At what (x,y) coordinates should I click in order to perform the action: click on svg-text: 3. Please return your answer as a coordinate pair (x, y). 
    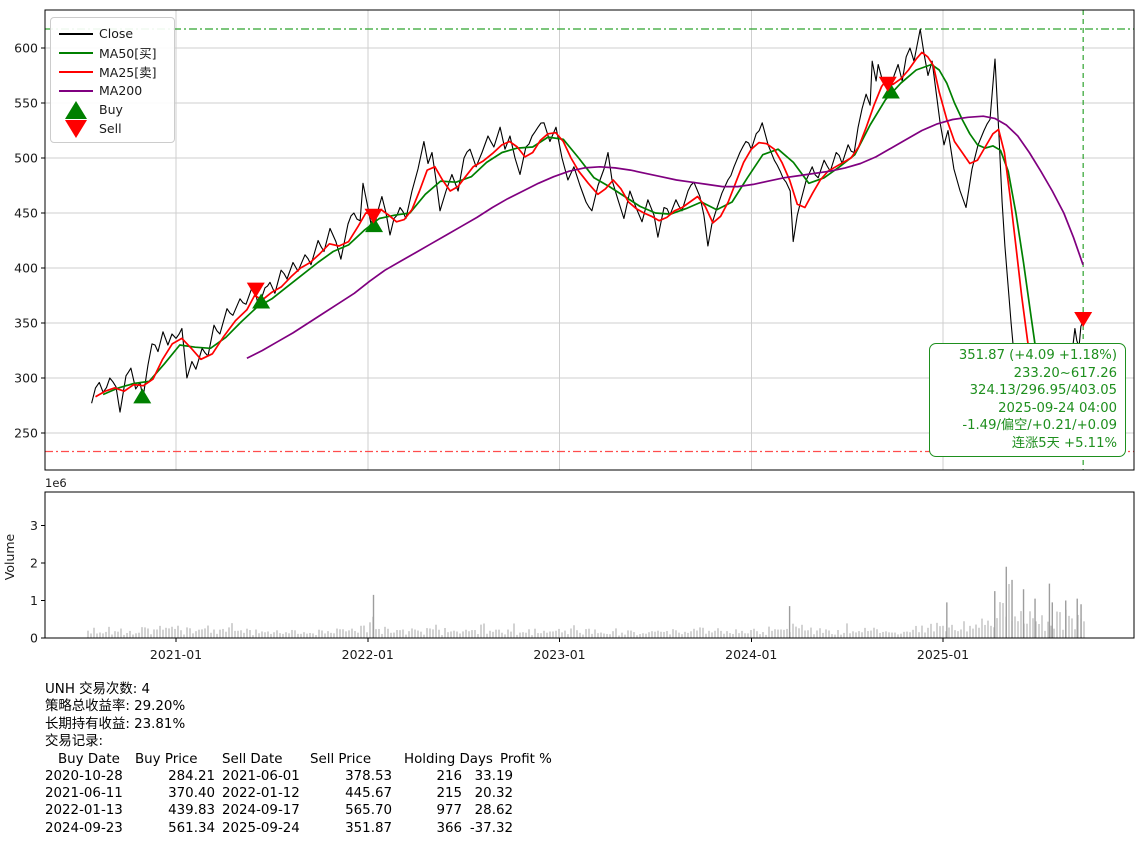
    Looking at the image, I should click on (34, 525).